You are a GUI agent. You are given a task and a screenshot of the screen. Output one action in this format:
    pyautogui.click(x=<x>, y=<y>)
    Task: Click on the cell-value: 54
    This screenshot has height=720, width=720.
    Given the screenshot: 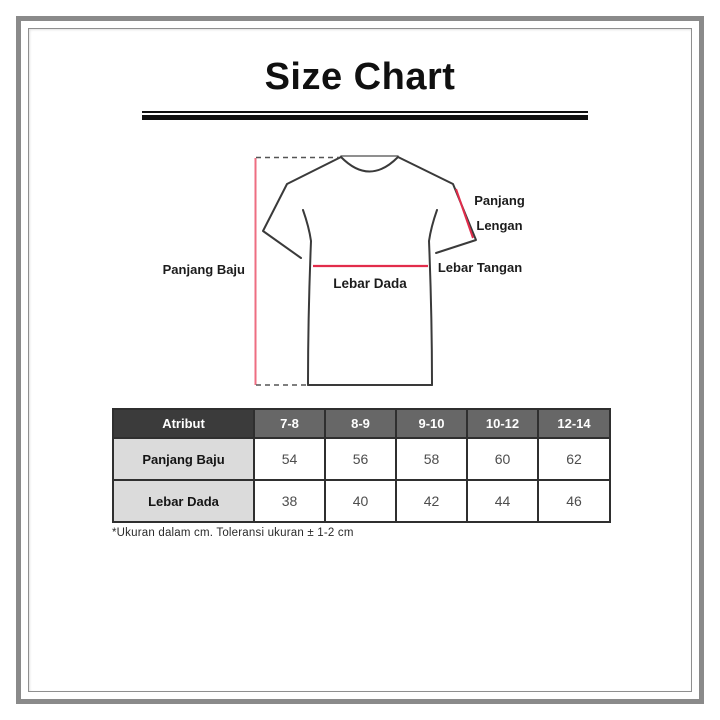 What is the action you would take?
    pyautogui.click(x=289, y=459)
    